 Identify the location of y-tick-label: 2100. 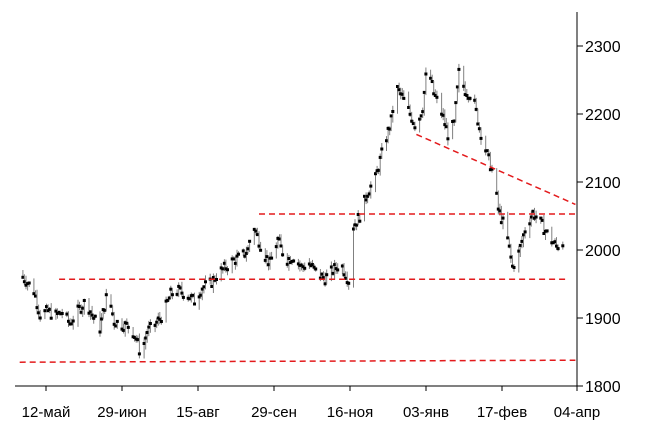
(603, 183).